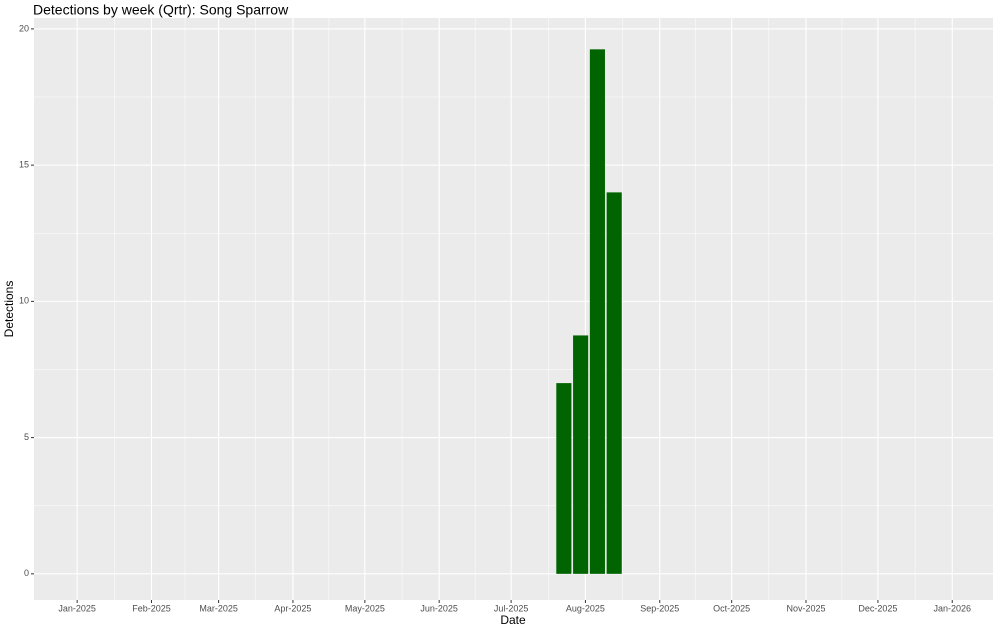 This screenshot has width=1000, height=632. I want to click on y-tick-label: 0, so click(26, 573).